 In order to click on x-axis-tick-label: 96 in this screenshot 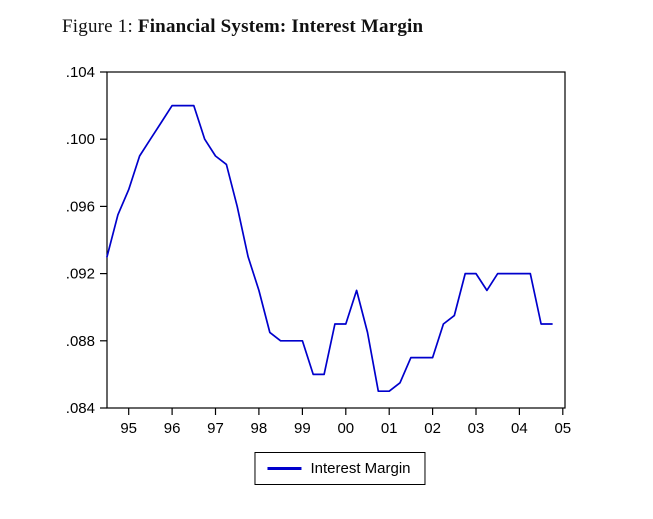, I will do `click(172, 428)`.